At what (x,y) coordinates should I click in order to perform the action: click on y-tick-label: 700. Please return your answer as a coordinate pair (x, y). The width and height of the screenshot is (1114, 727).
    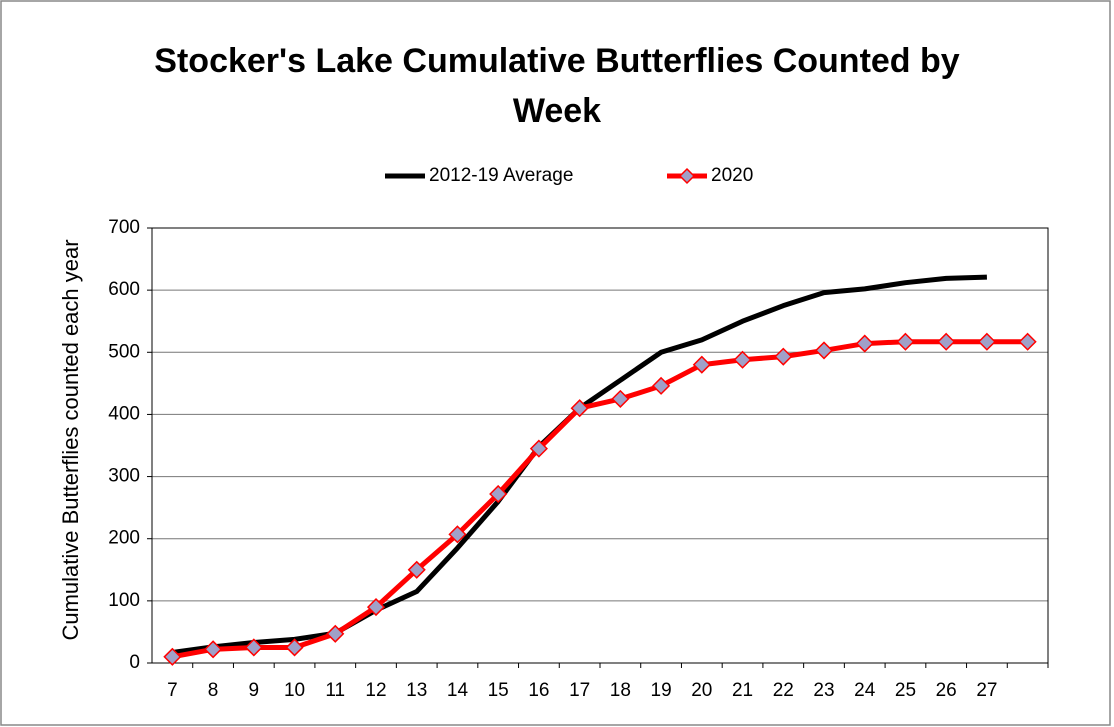
    Looking at the image, I should click on (124, 227).